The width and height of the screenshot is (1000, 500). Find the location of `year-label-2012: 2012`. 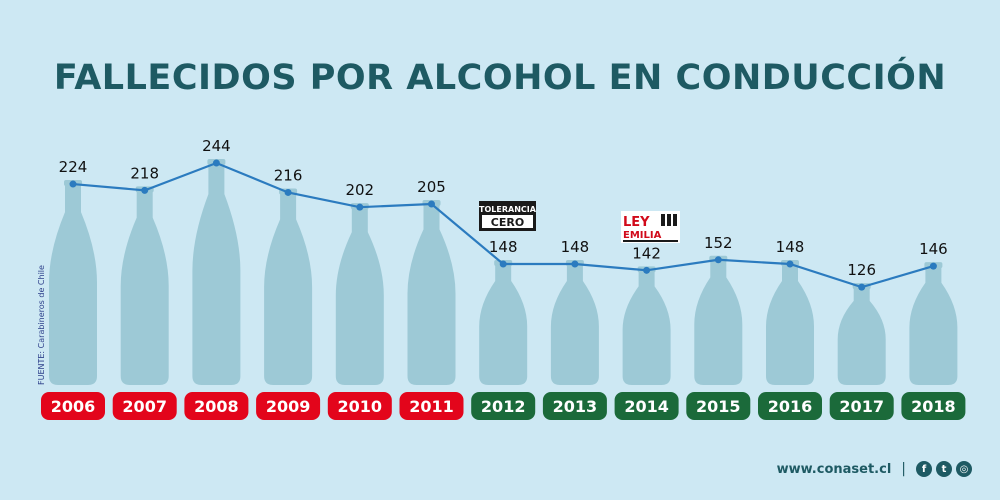

year-label-2012: 2012 is located at coordinates (503, 406).